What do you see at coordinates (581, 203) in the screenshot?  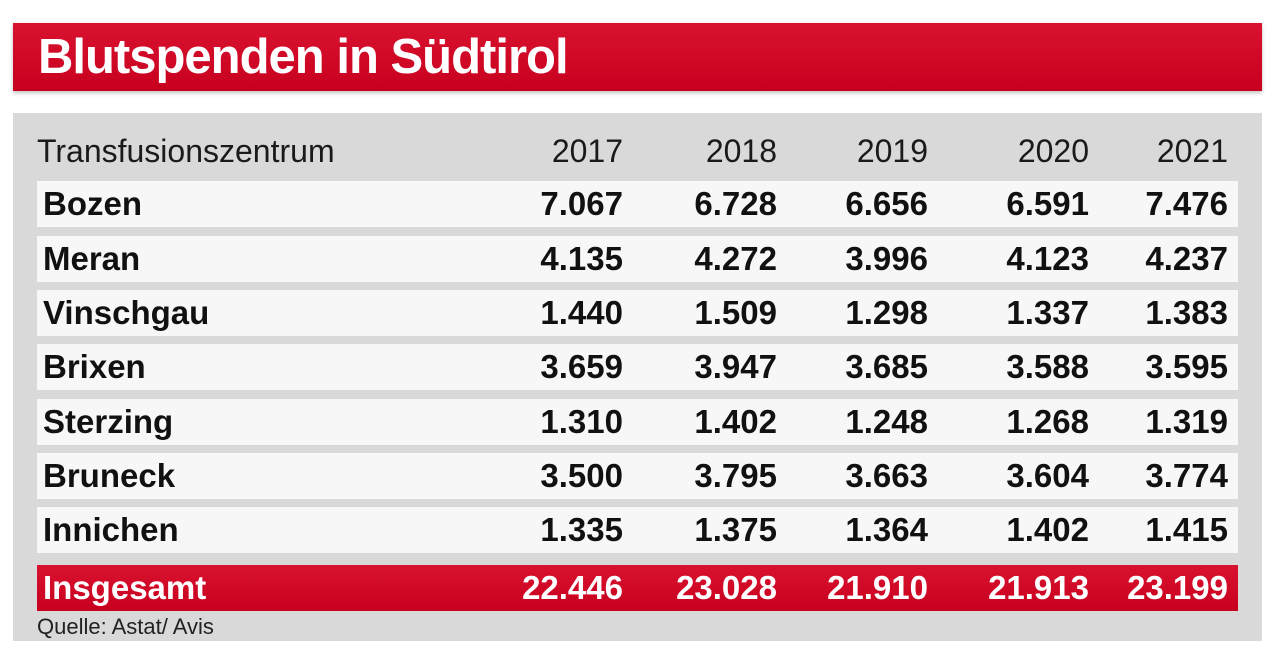 I see `row-value: 7.067` at bounding box center [581, 203].